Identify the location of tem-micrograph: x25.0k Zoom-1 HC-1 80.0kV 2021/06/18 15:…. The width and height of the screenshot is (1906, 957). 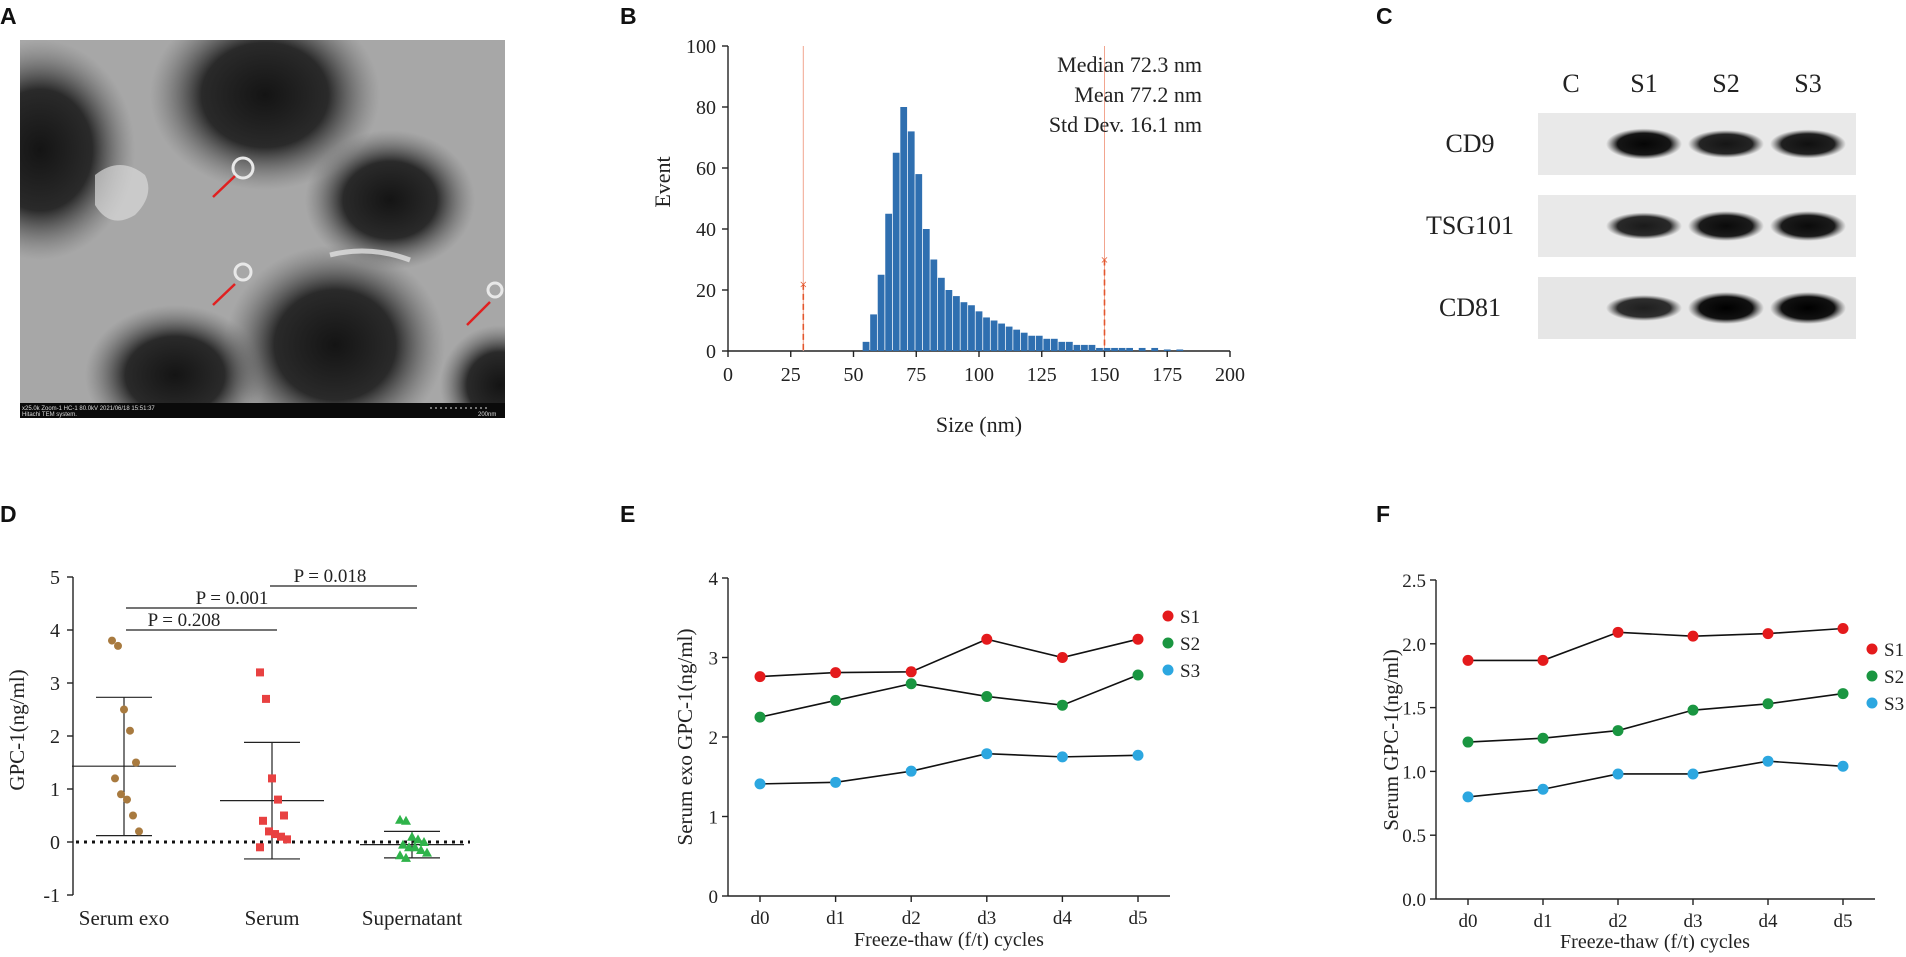
(262, 229).